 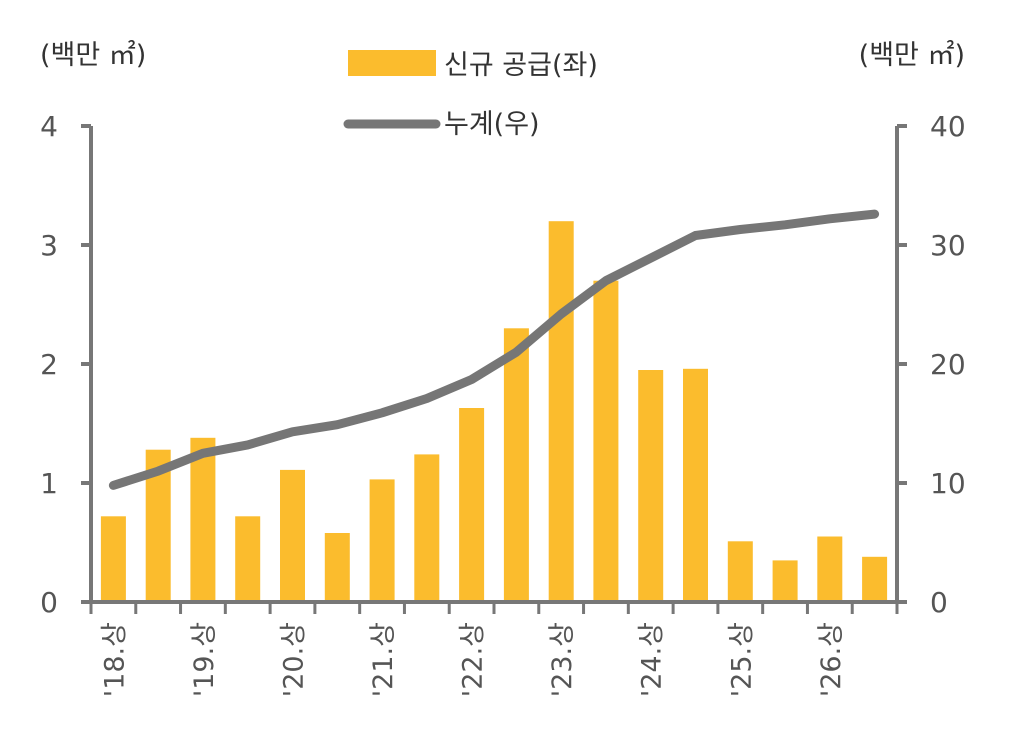 What do you see at coordinates (470, 95) in the screenshot?
I see `legend: 신규 공급(좌) 누계(우)` at bounding box center [470, 95].